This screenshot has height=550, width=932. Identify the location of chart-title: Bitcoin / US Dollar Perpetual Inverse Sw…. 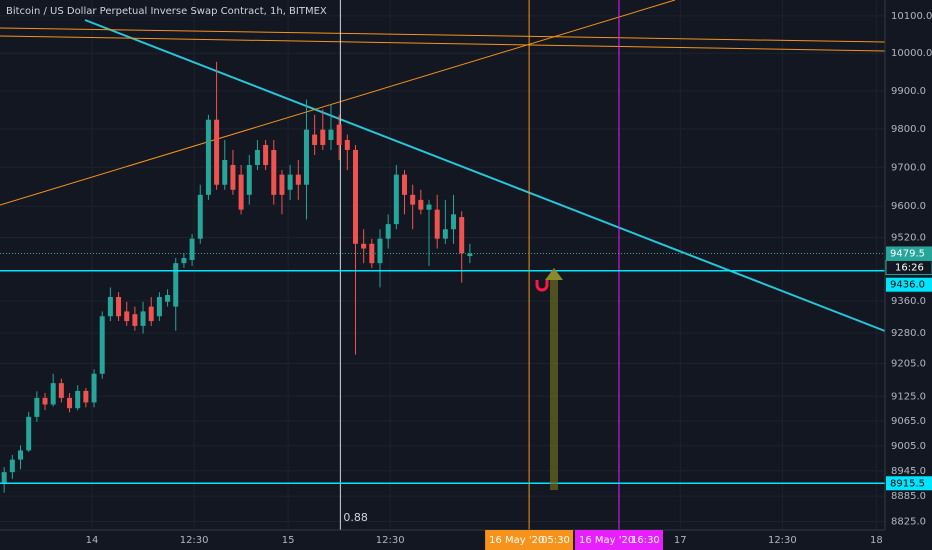
(166, 11).